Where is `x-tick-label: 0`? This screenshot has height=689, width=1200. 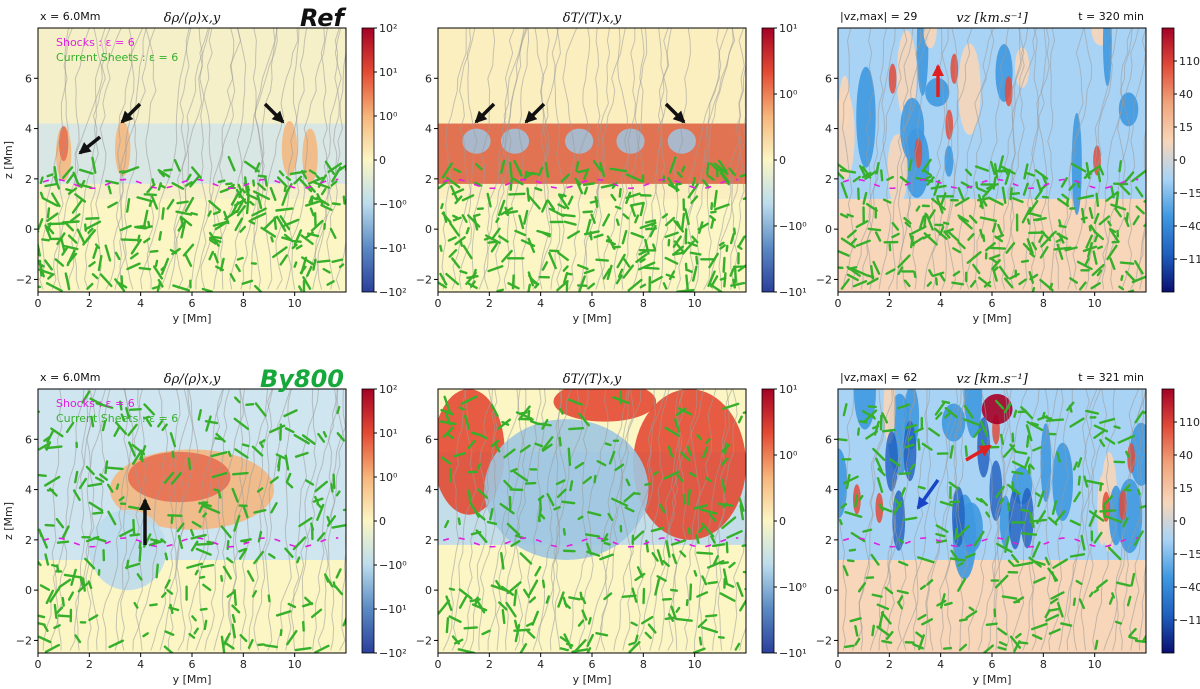 x-tick-label: 0 is located at coordinates (438, 664).